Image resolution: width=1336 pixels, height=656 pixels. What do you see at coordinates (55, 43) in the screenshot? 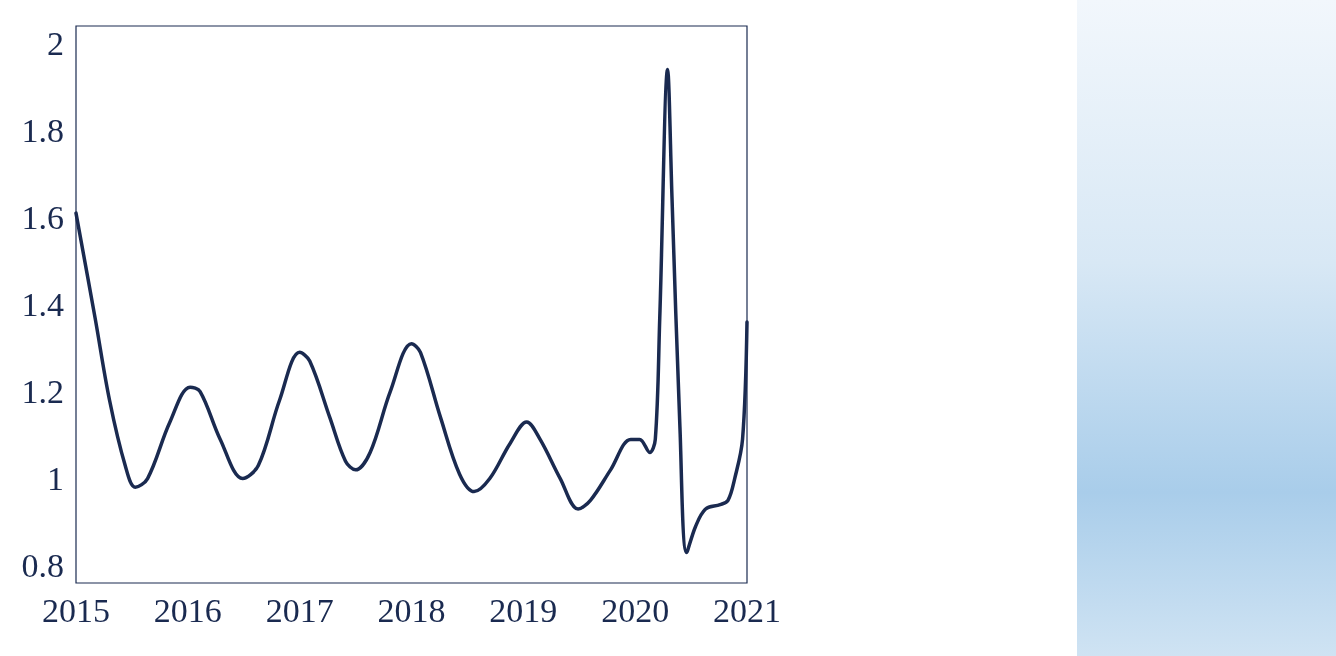
I see `y-tick-label: 2` at bounding box center [55, 43].